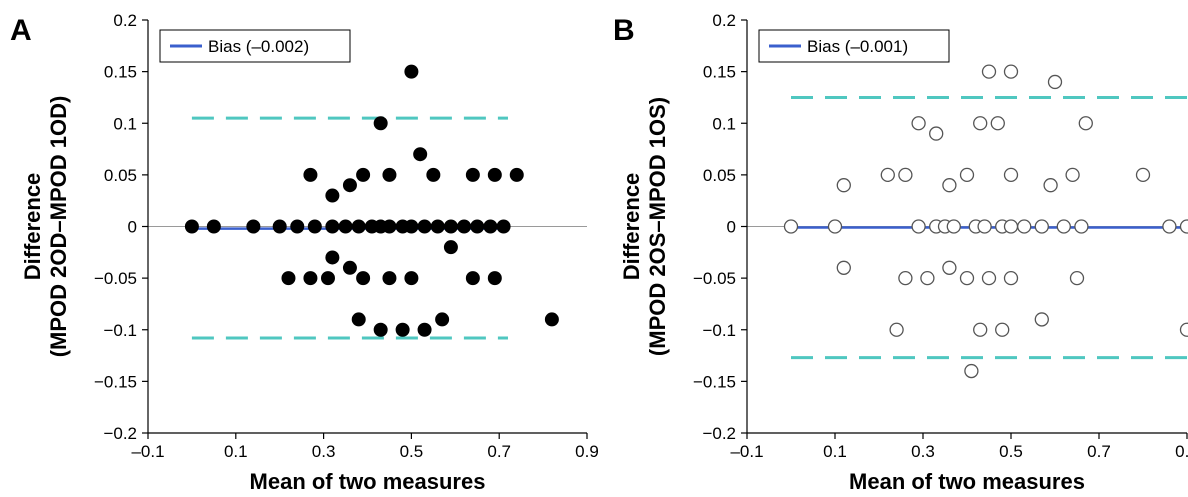 This screenshot has width=1188, height=497. I want to click on panel-letter: A, so click(21, 30).